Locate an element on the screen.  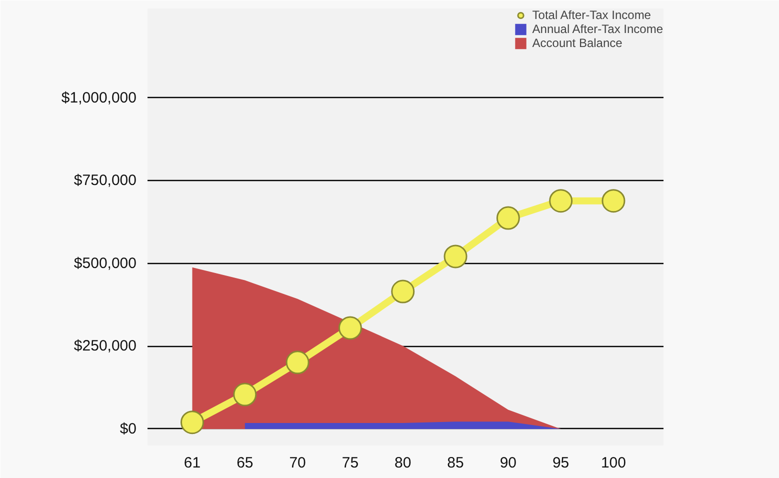
y-tick-label: $250,000 is located at coordinates (105, 346).